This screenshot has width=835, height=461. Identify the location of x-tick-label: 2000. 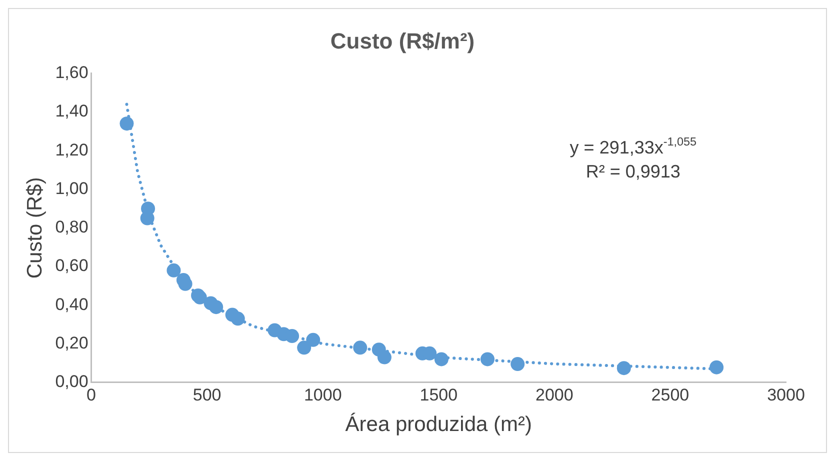
(555, 394).